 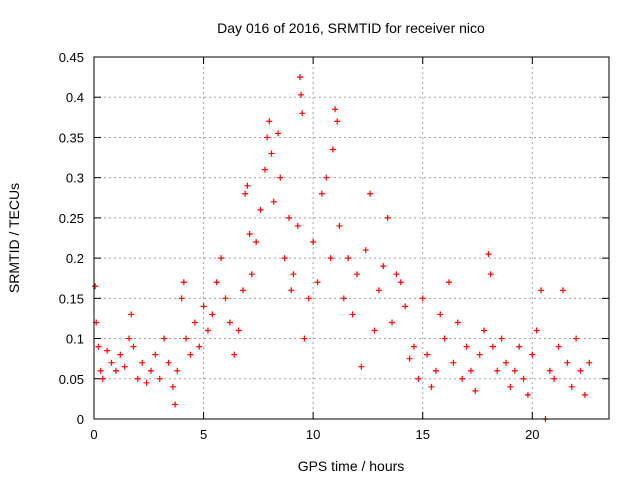 I want to click on x-tick-label: 20, so click(x=532, y=434).